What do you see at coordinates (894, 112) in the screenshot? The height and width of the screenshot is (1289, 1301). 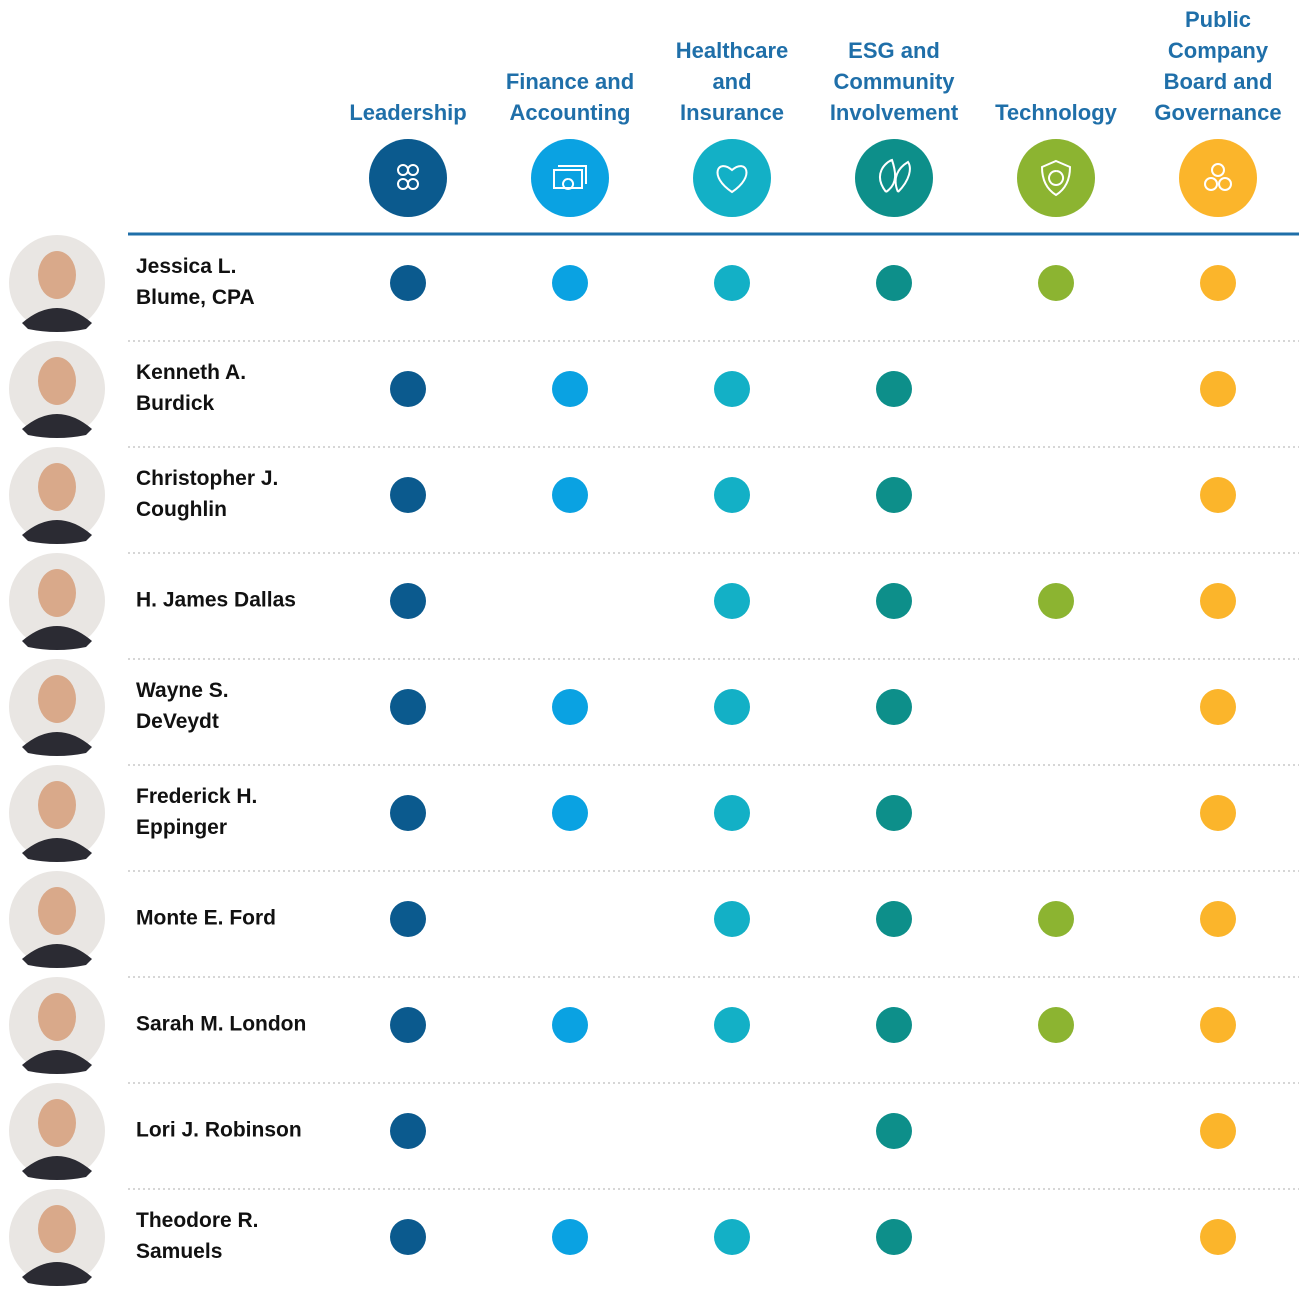 I see `column-header: Involvement` at bounding box center [894, 112].